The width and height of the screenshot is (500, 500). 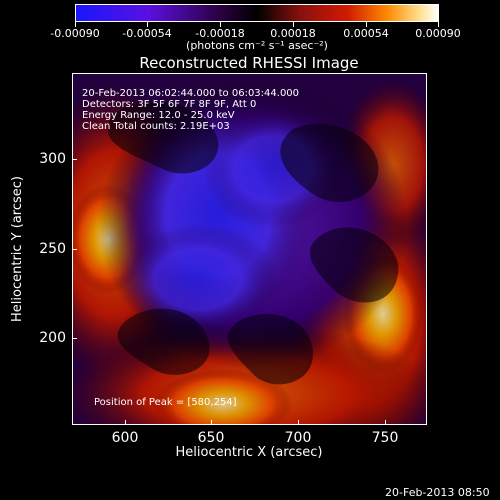 What do you see at coordinates (156, 126) in the screenshot?
I see `image-info-line: Clean Total counts: 2.19E+03` at bounding box center [156, 126].